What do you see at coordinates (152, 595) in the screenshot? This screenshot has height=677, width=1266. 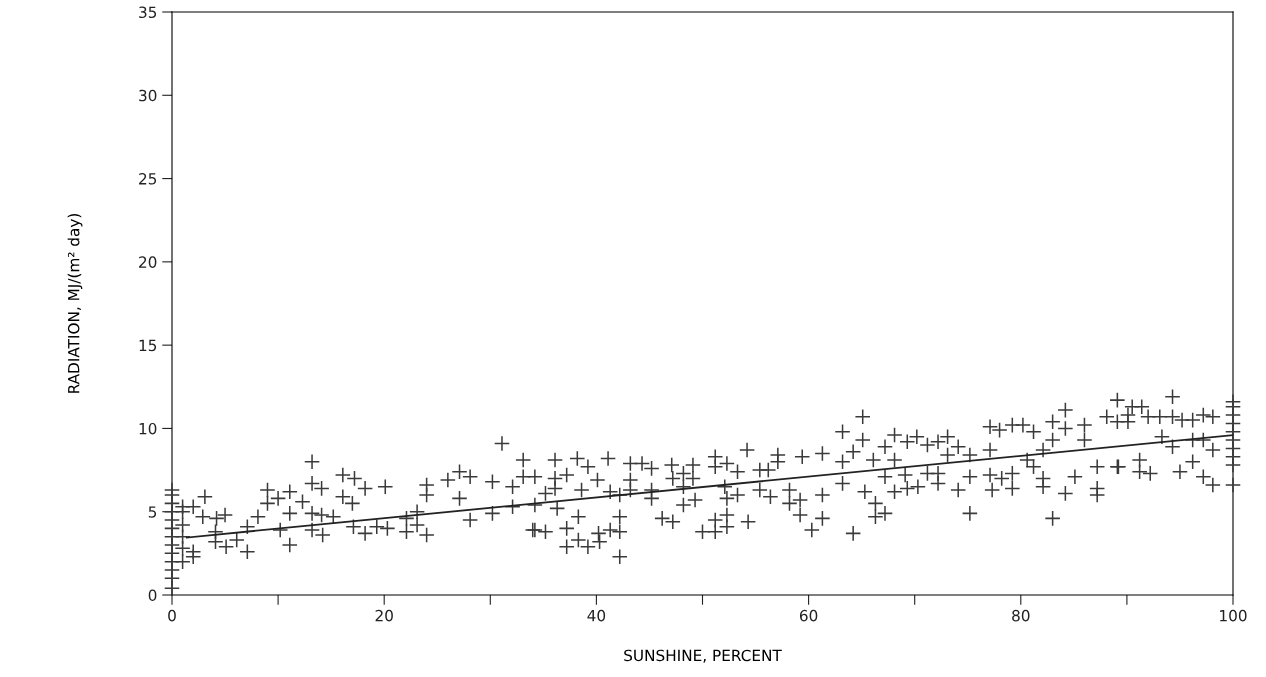 I see `y-tick-label: 0` at bounding box center [152, 595].